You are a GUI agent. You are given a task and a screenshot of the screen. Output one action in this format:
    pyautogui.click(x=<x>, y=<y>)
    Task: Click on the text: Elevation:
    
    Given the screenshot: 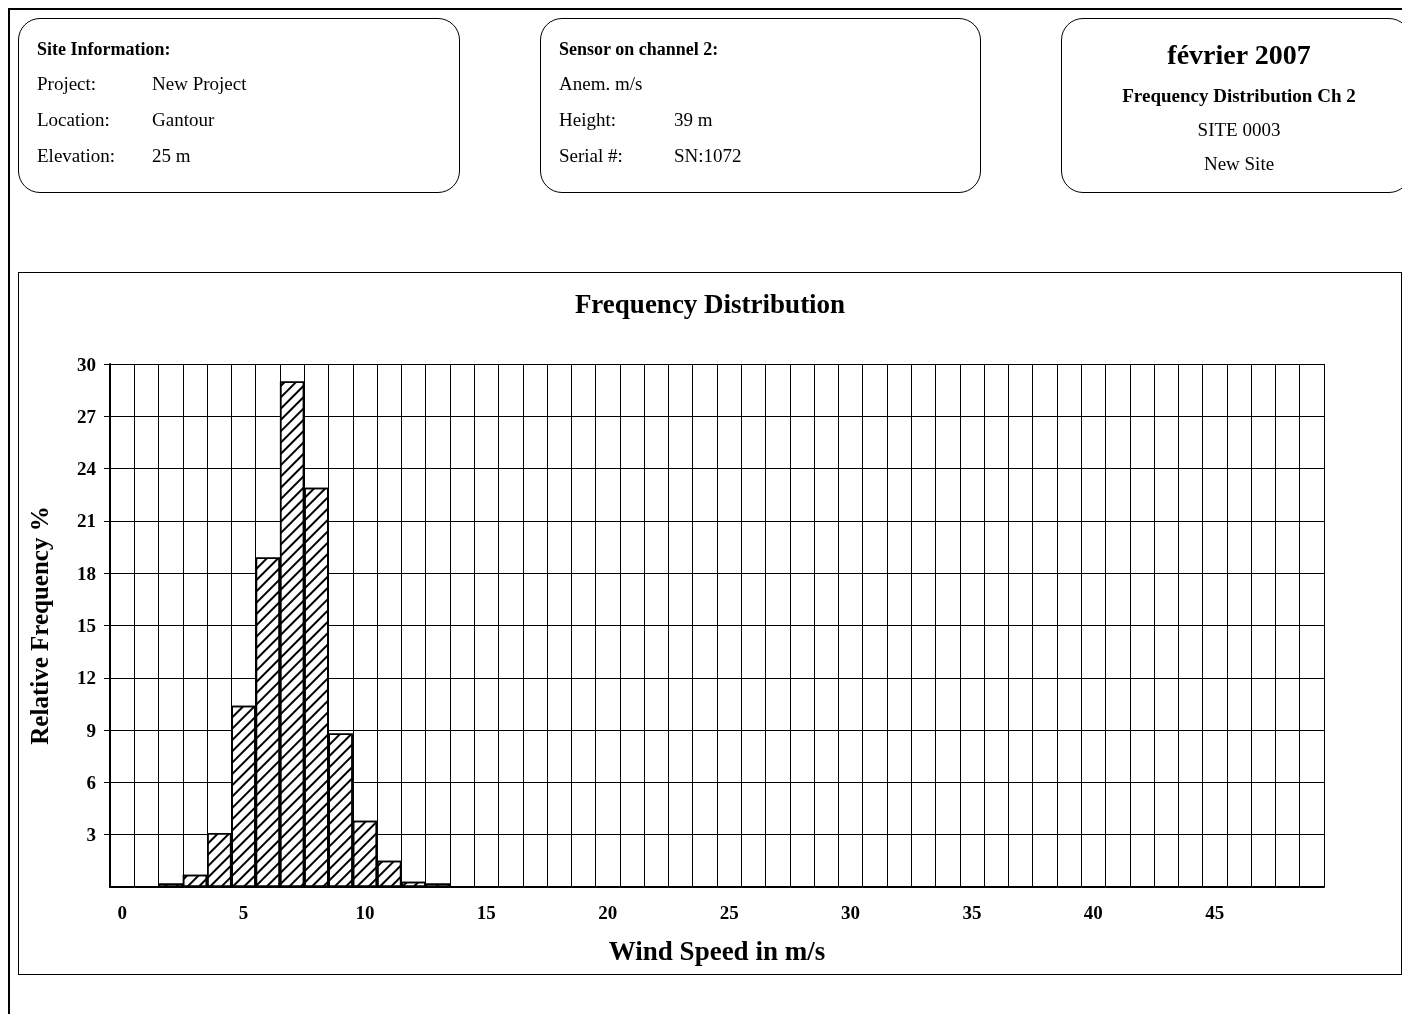 What is the action you would take?
    pyautogui.click(x=77, y=156)
    